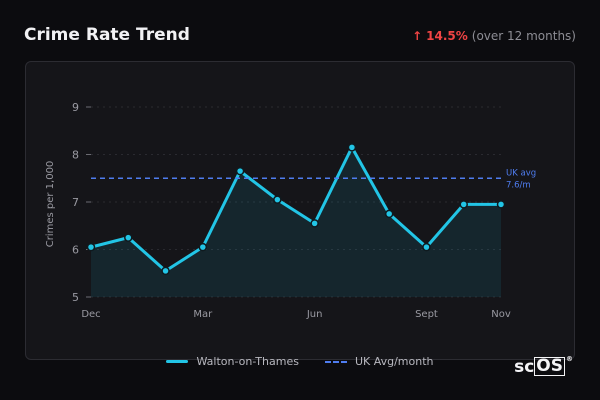  What do you see at coordinates (75, 107) in the screenshot?
I see `y-tick-label: 9` at bounding box center [75, 107].